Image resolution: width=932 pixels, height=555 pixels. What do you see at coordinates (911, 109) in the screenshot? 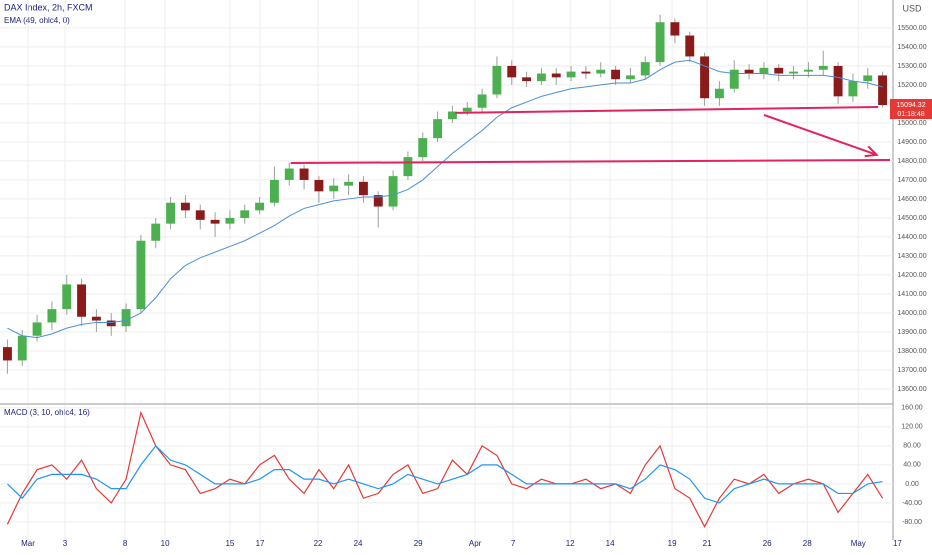
I see `last-price-tag` at bounding box center [911, 109].